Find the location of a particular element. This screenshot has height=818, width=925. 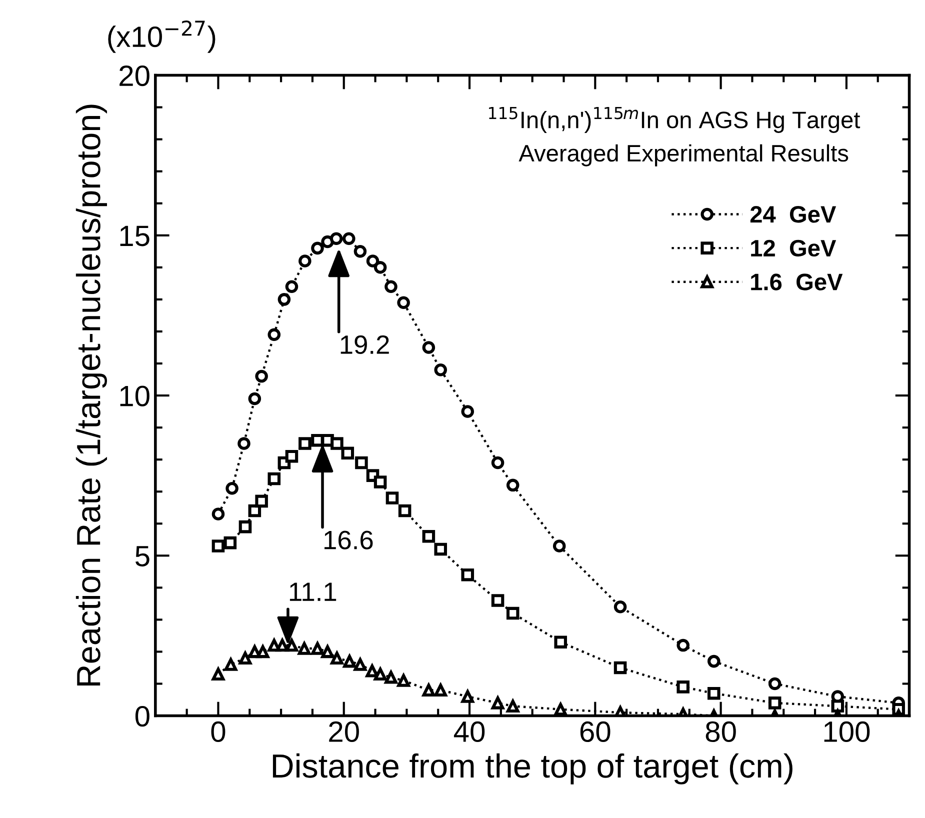

text: (x10$^{−27}$) is located at coordinates (162, 36).